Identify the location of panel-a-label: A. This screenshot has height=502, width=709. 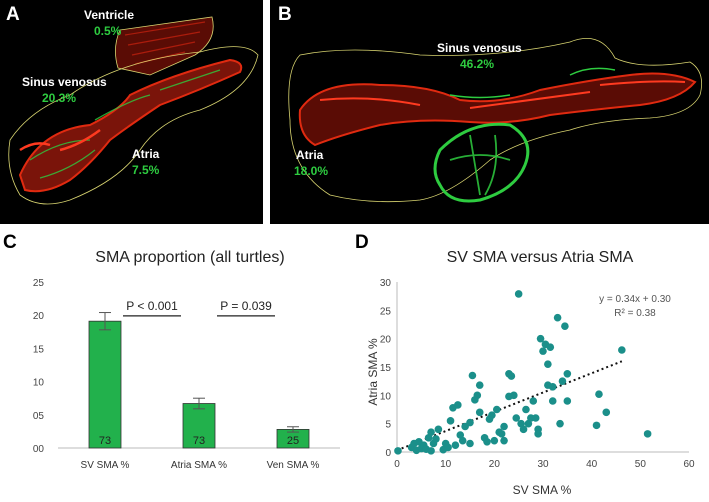
(13, 14).